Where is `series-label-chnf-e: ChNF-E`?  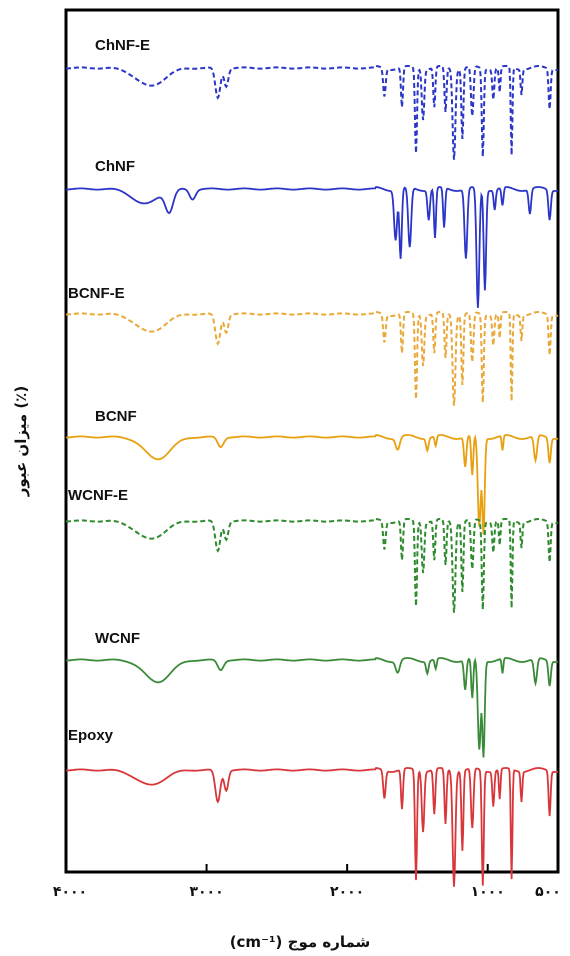 series-label-chnf-e: ChNF-E is located at coordinates (122, 45).